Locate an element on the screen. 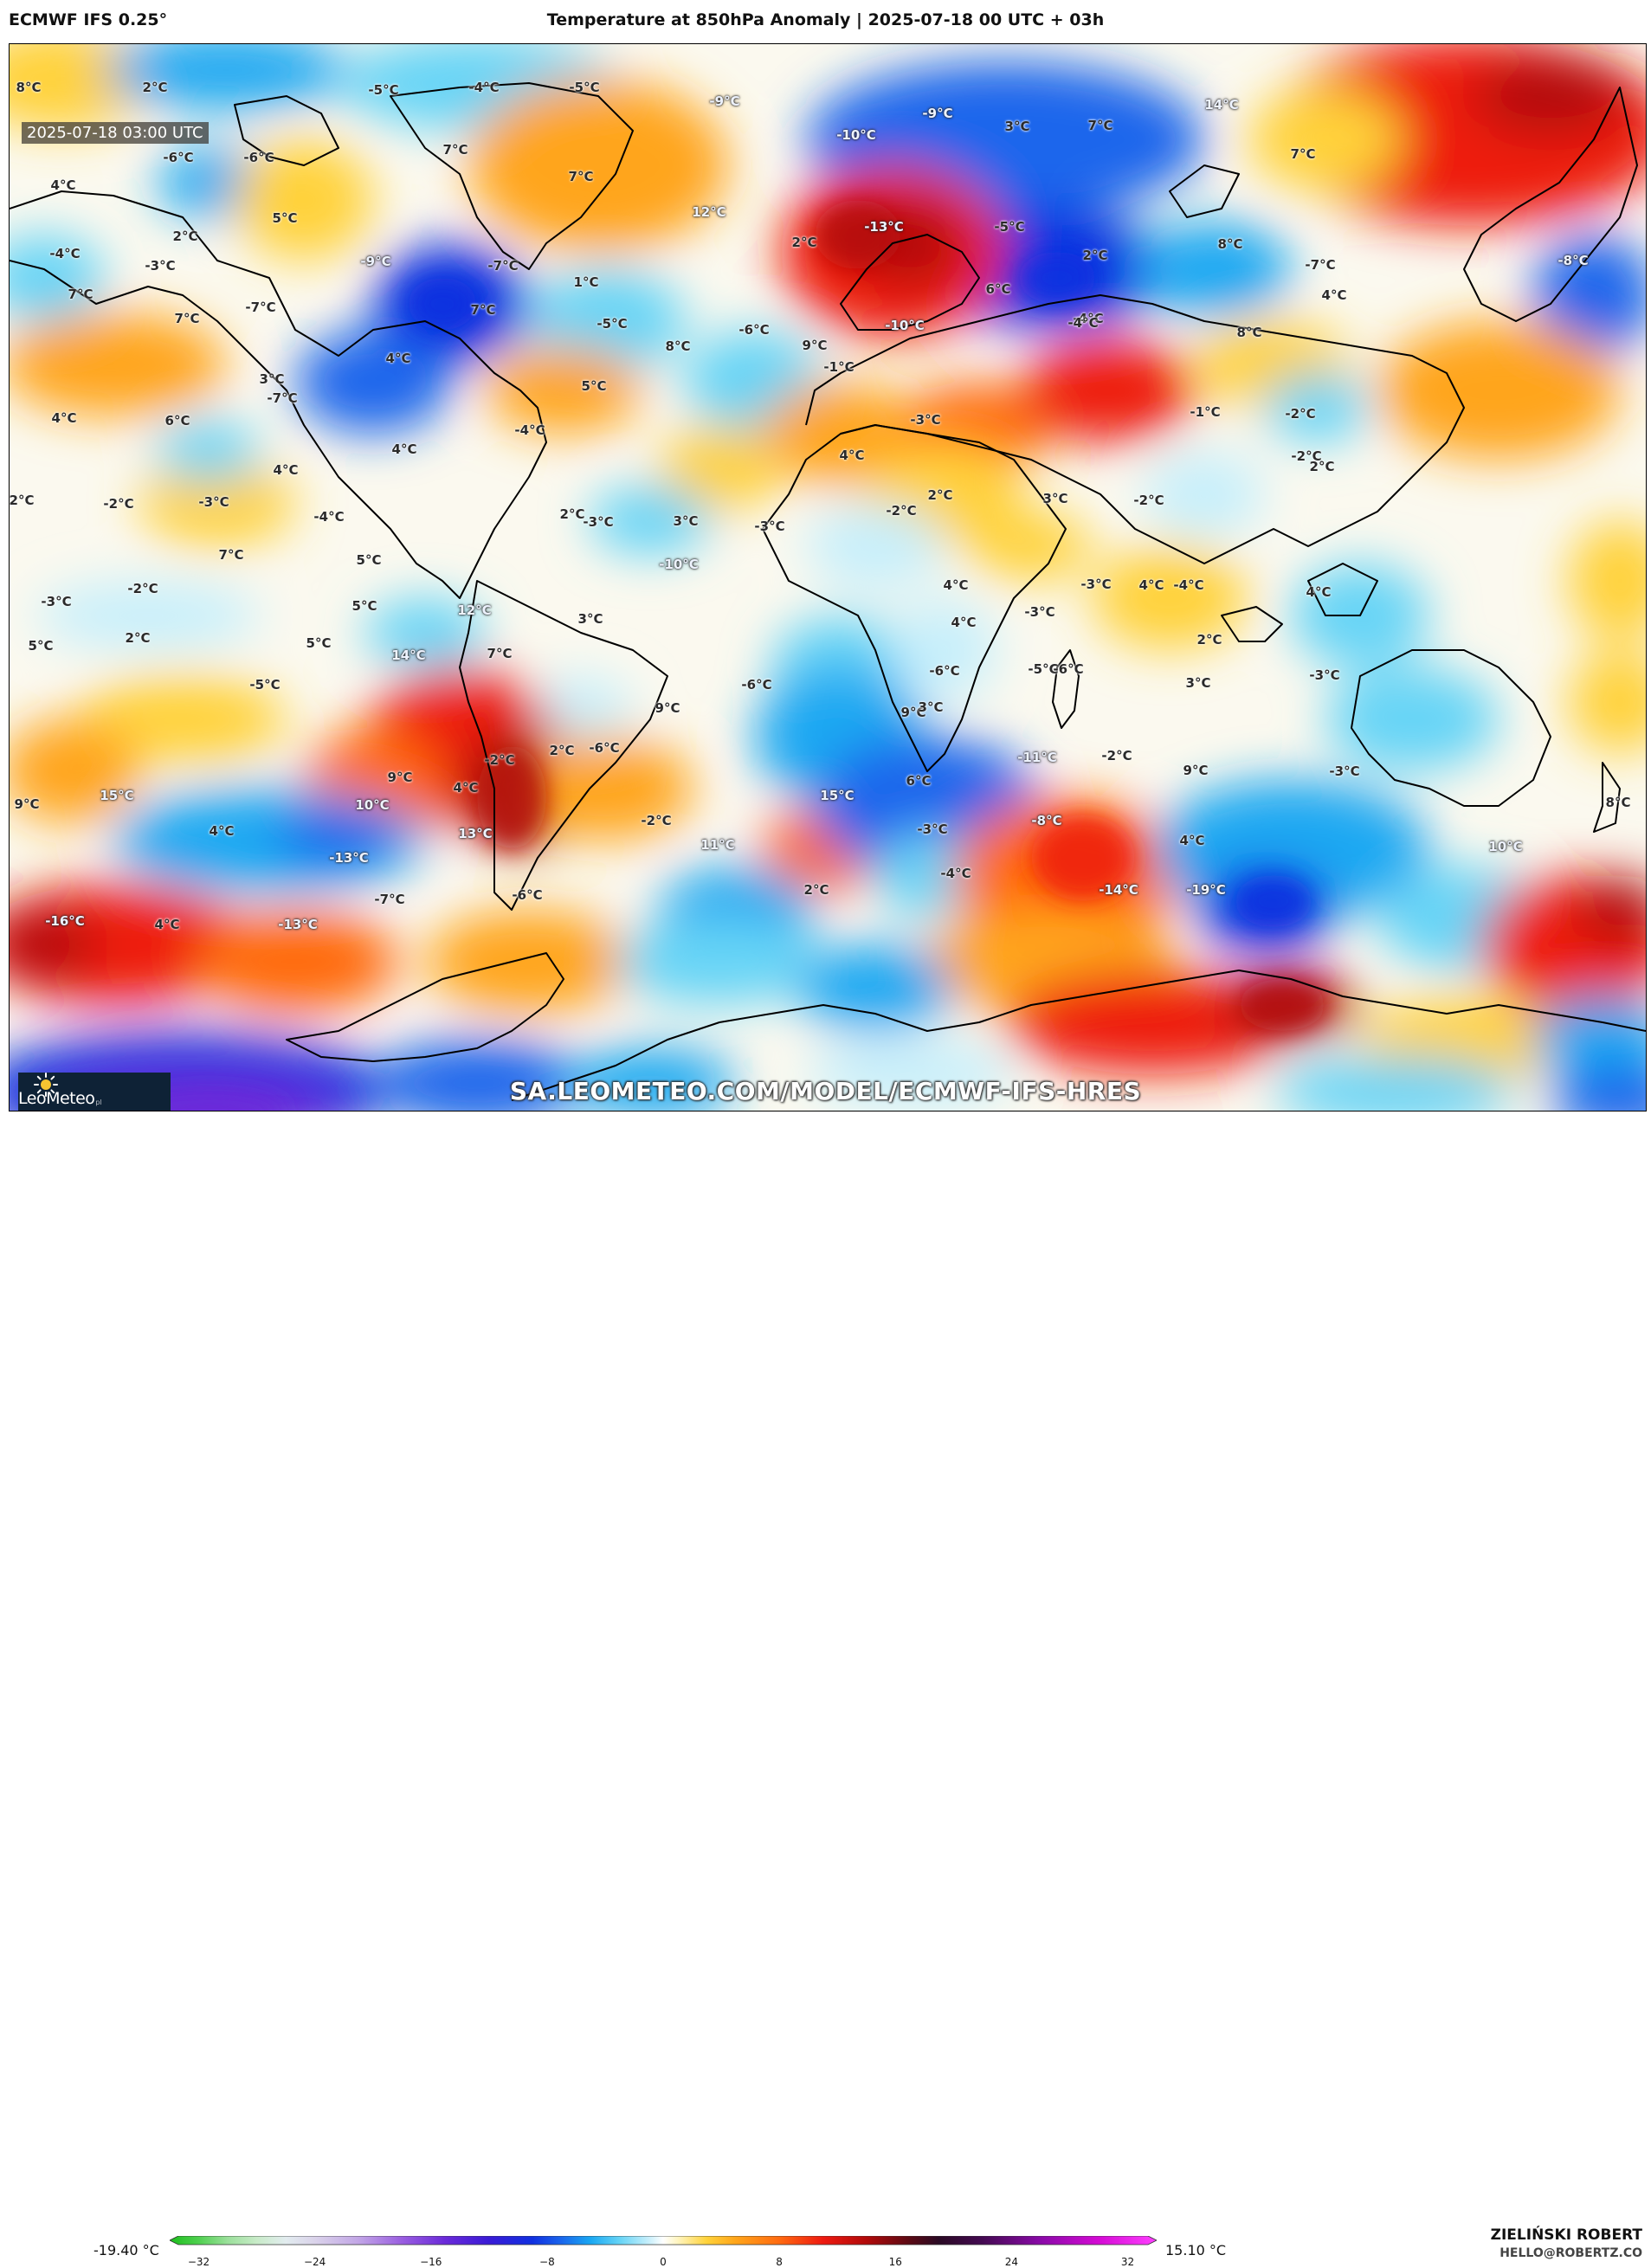 This screenshot has height=2268, width=1651. temperature-label: 15°C is located at coordinates (837, 795).